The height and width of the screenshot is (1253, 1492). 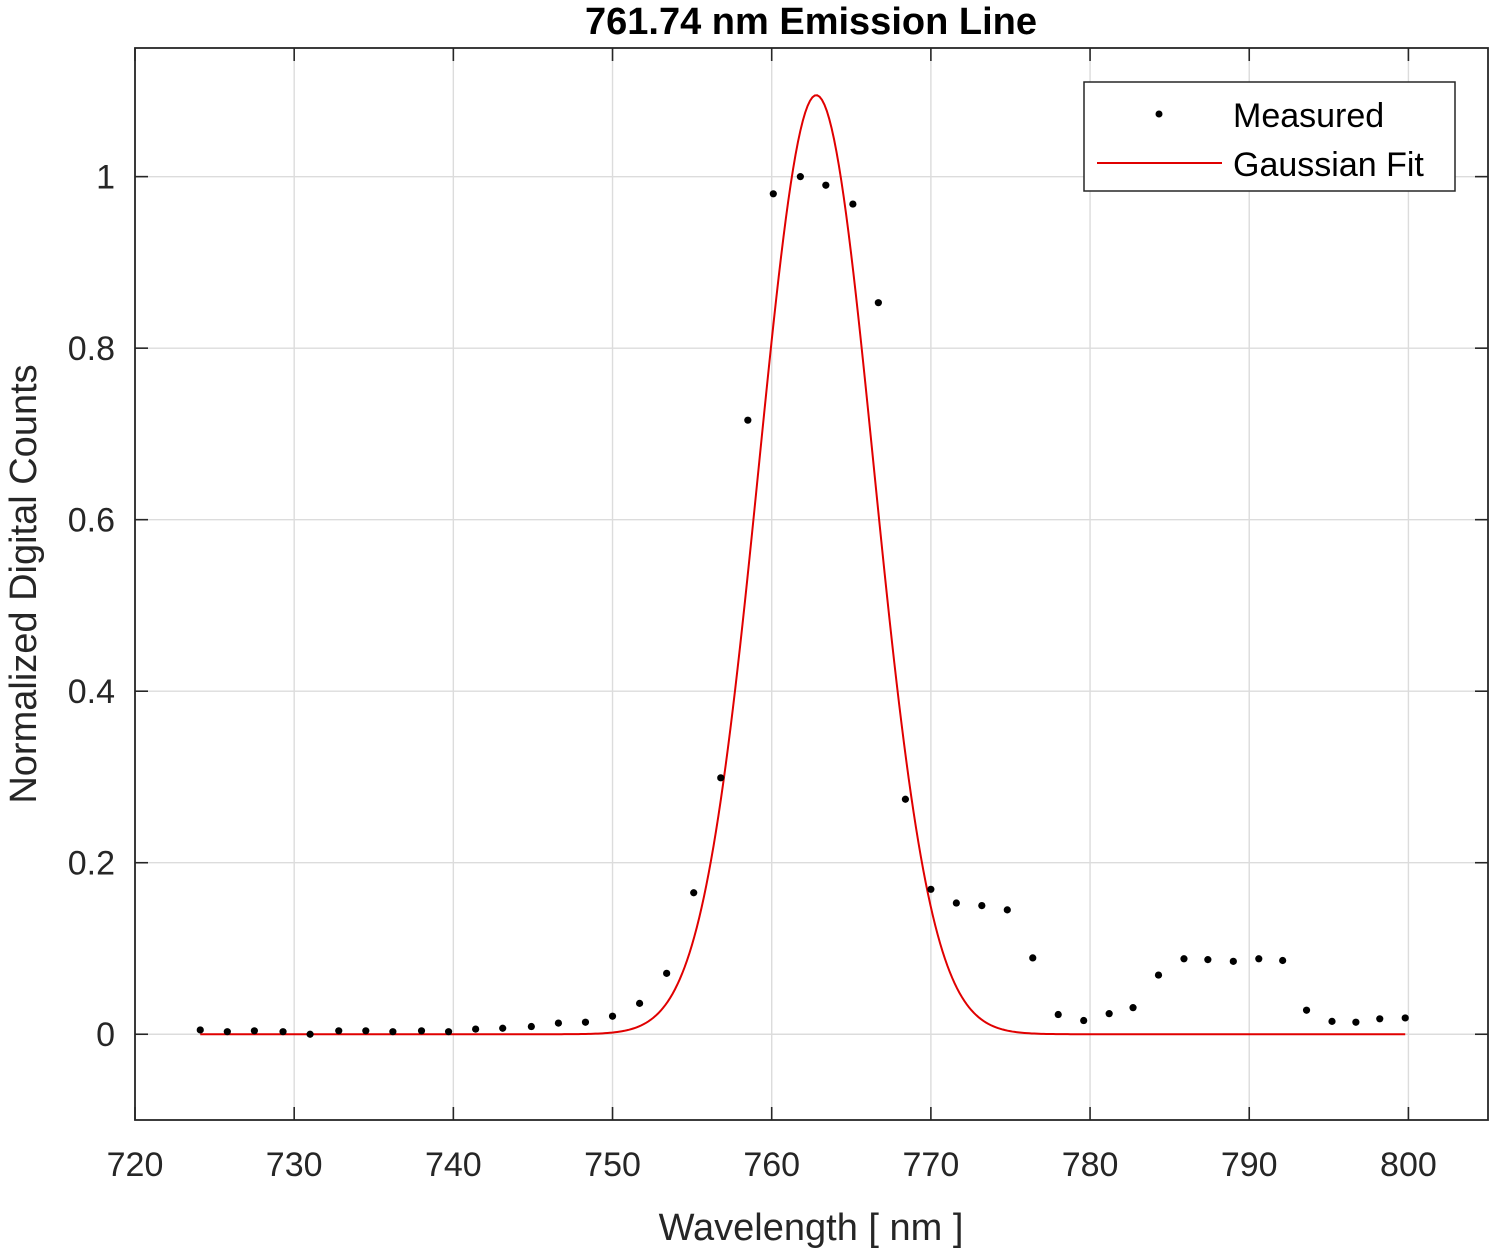 I want to click on y-tick-label: 0.2, so click(x=91, y=864).